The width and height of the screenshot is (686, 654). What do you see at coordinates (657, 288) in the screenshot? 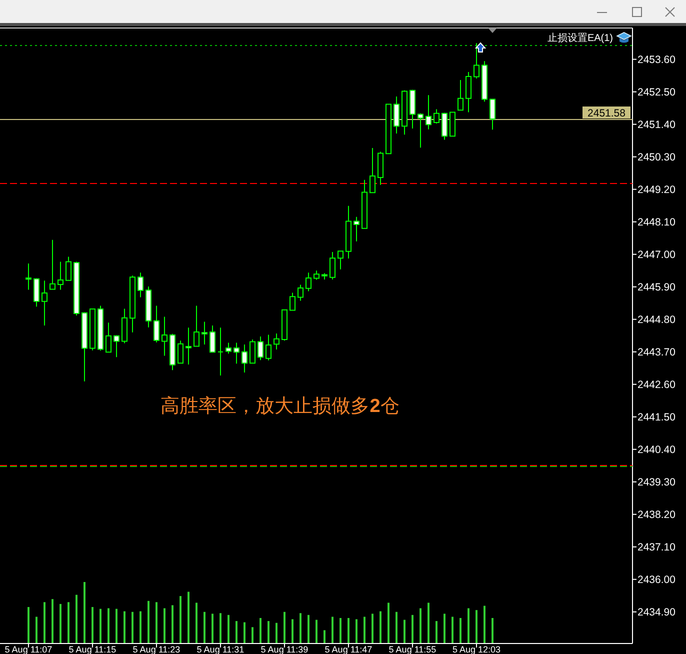
I see `y-tick-label: 2445.90` at bounding box center [657, 288].